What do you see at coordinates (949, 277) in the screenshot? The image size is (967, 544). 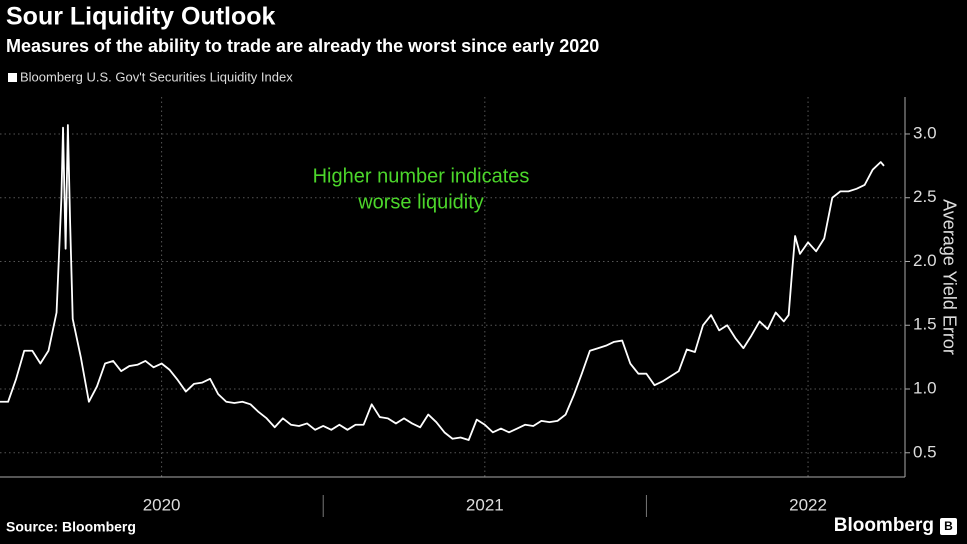 I see `y-axis-label: Average Yield Error` at bounding box center [949, 277].